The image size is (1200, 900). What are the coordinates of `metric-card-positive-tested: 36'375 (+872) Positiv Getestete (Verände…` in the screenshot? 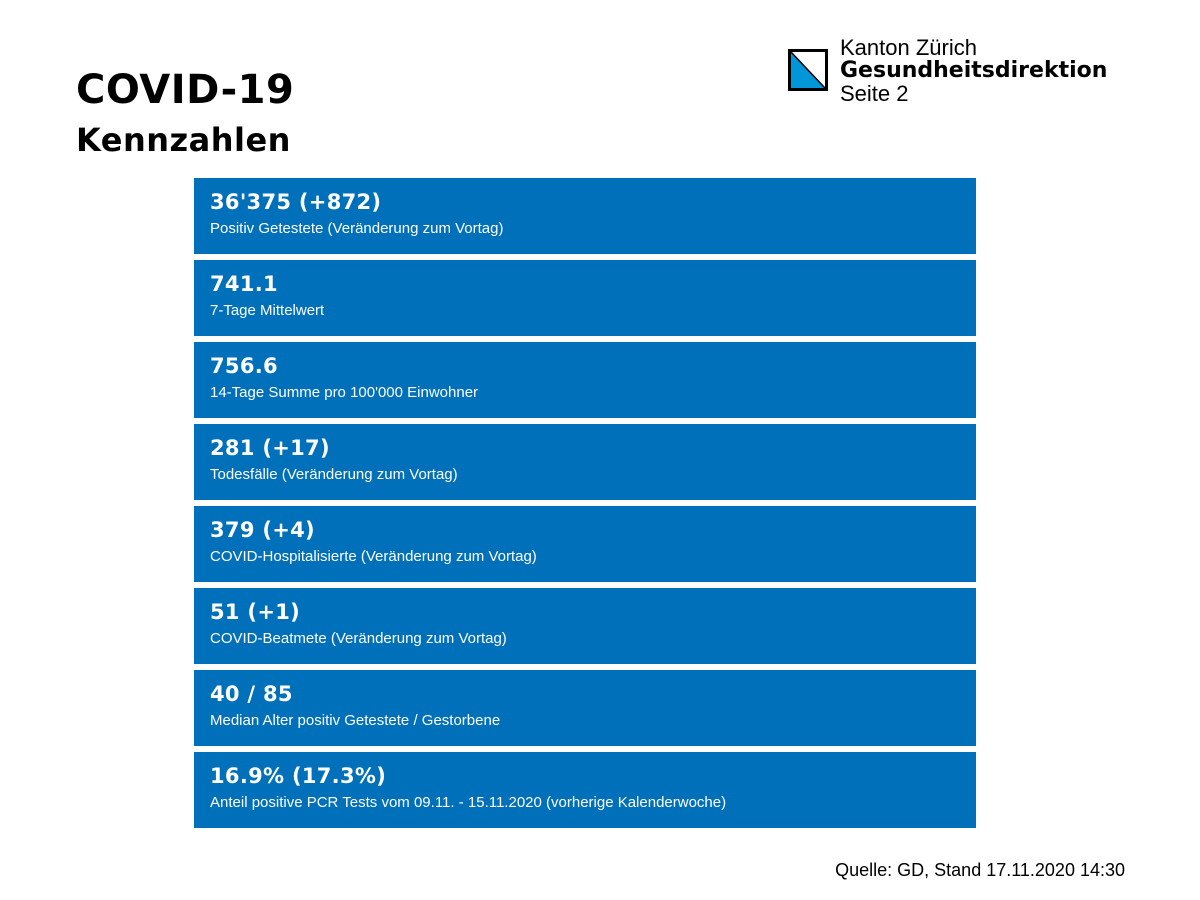 It's located at (585, 216).